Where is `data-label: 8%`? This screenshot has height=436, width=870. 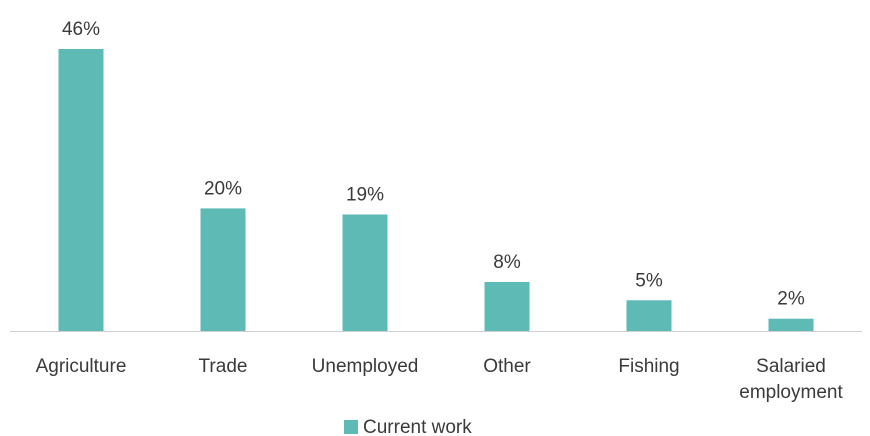 data-label: 8% is located at coordinates (507, 262).